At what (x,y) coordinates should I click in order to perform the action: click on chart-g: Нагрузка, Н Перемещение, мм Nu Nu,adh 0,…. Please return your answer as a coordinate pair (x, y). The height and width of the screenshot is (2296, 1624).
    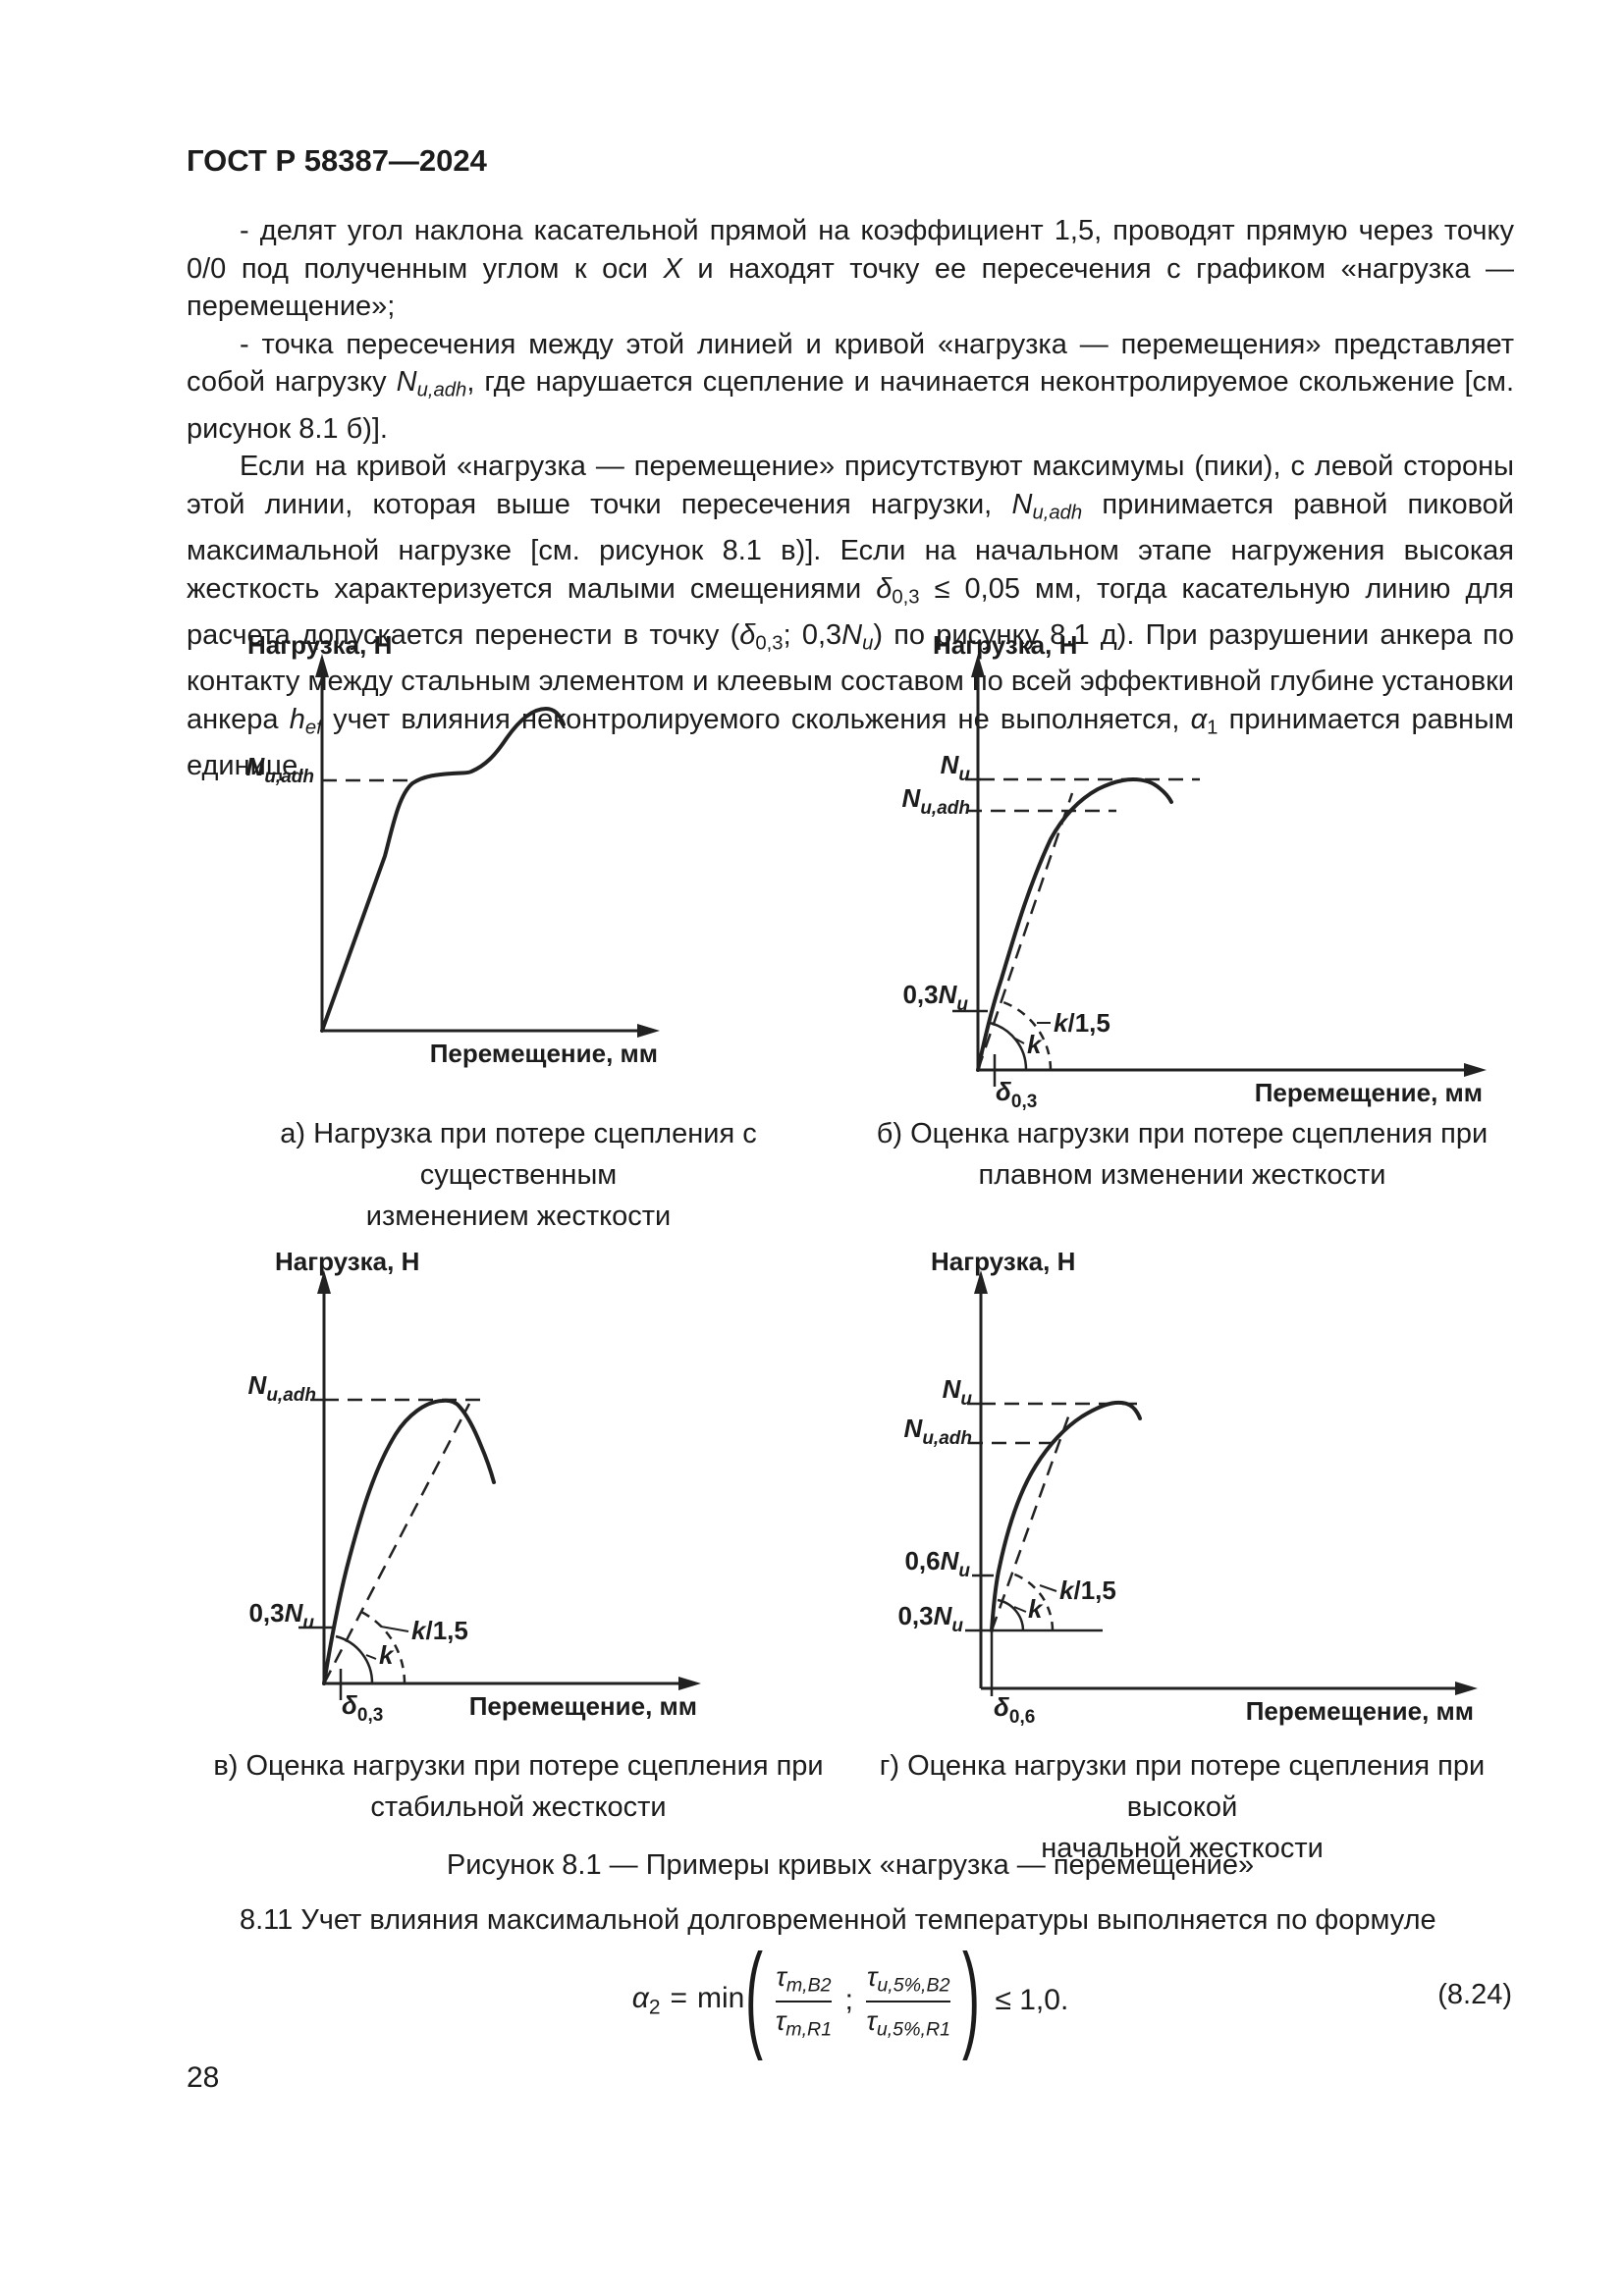
    Looking at the image, I should click on (1187, 1487).